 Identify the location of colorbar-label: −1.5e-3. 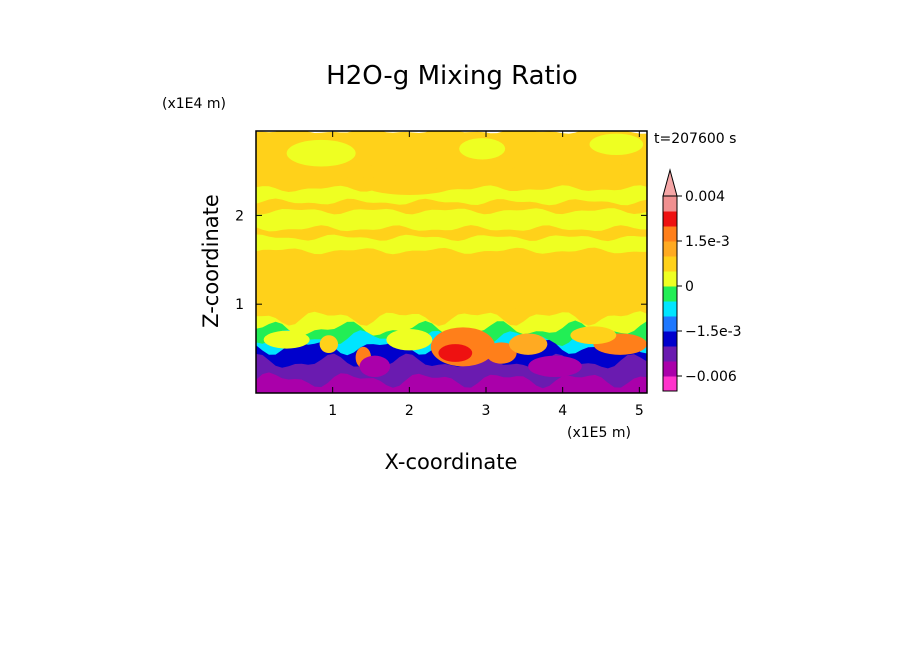
(713, 332).